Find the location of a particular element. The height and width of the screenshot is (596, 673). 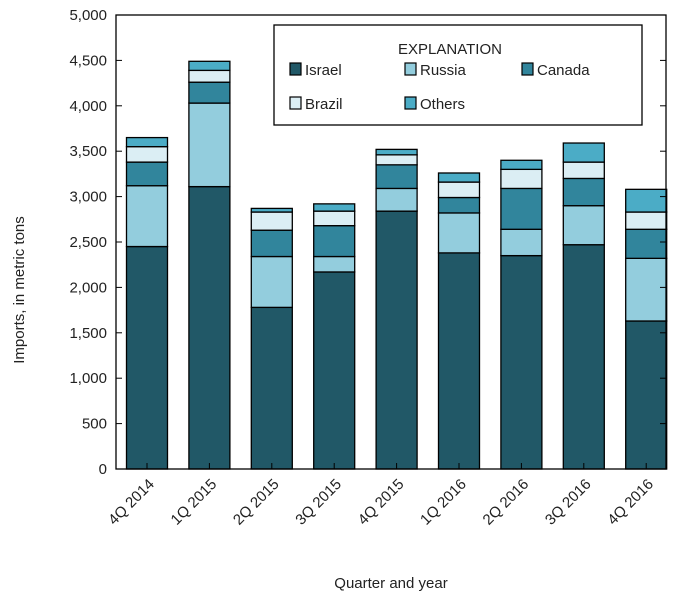

y-tick-label: 0 is located at coordinates (103, 469).